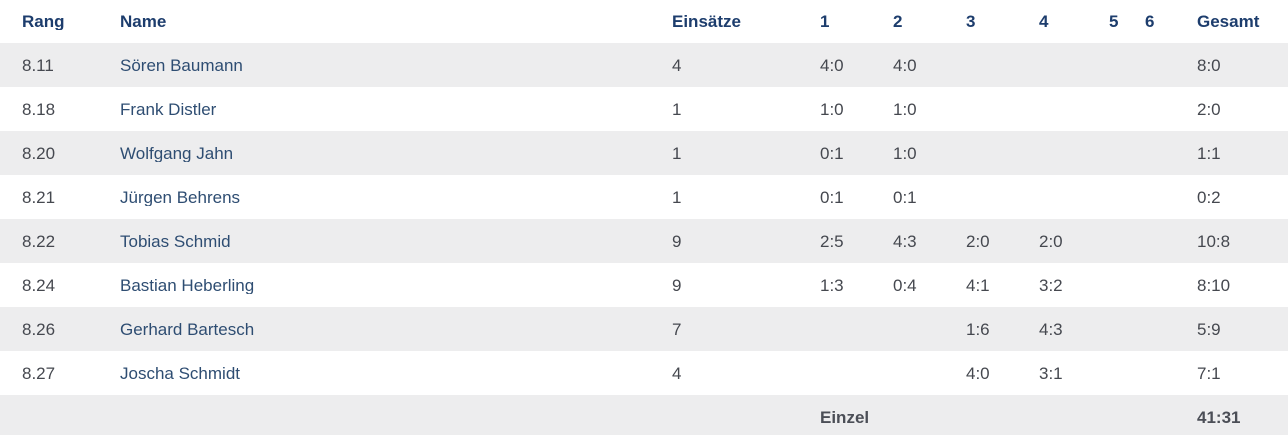  Describe the element at coordinates (39, 109) in the screenshot. I see `player-rank: 8.18` at that location.